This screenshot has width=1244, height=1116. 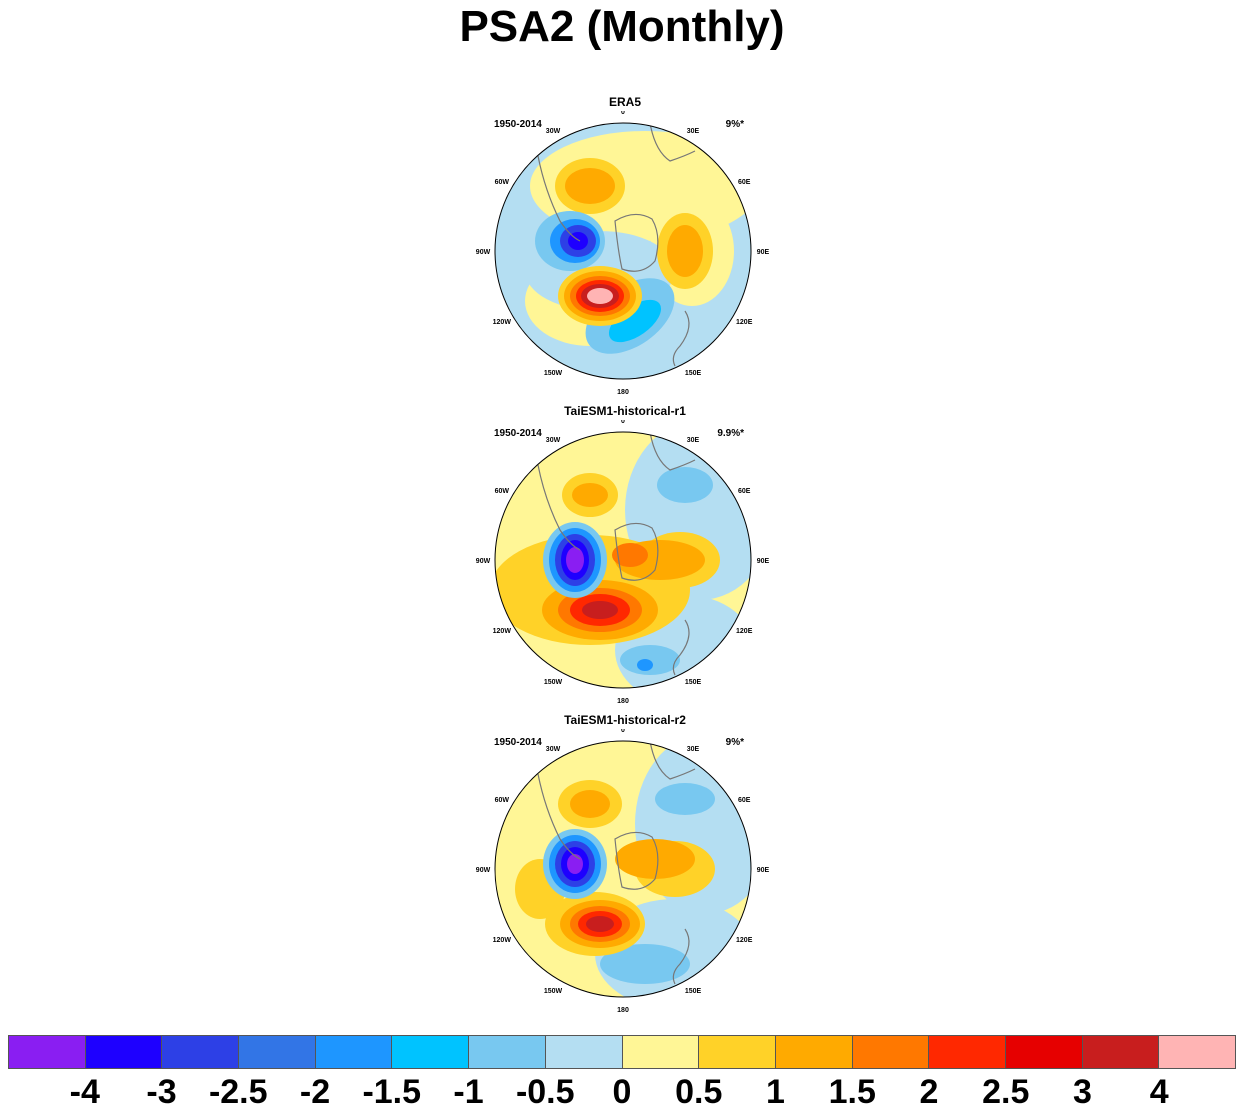 I want to click on colorbar-tick-label: -2, so click(x=315, y=1092).